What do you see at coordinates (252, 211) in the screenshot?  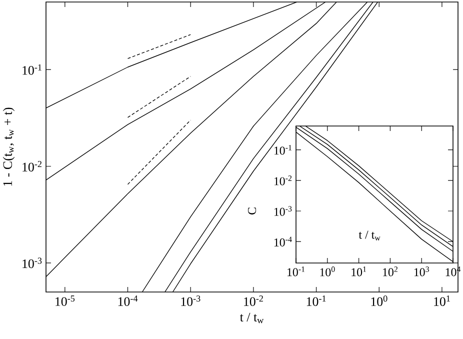 I see `y-axis-title: C` at bounding box center [252, 211].